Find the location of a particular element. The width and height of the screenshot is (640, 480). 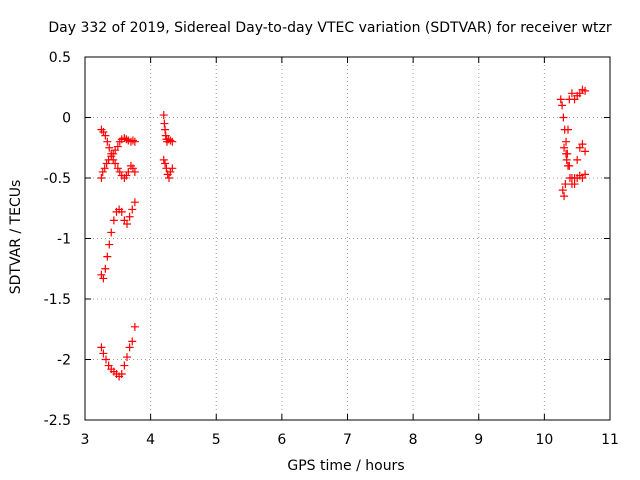

x-axis-label: GPS time / hours is located at coordinates (345, 466).